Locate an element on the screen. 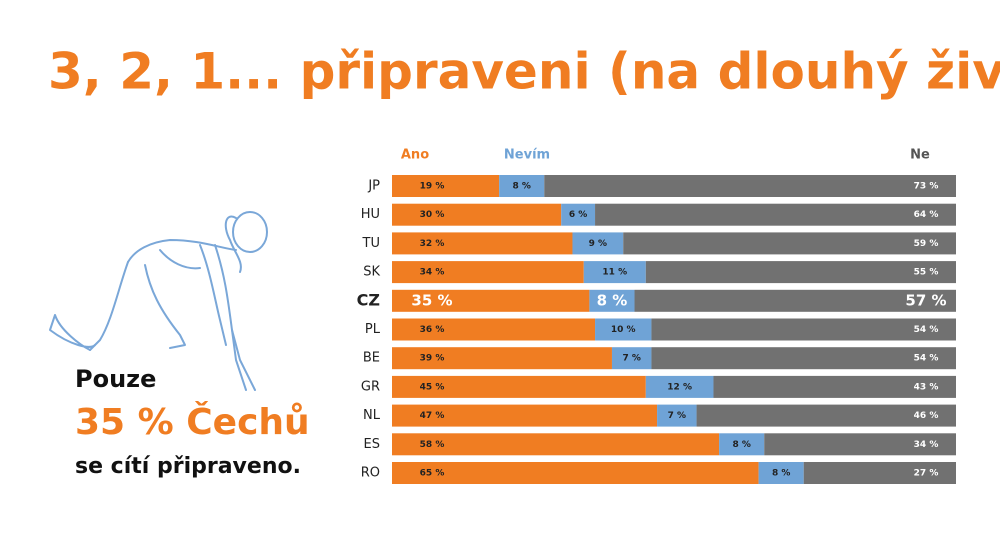 The image size is (1000, 536). category-label: NL is located at coordinates (372, 415).